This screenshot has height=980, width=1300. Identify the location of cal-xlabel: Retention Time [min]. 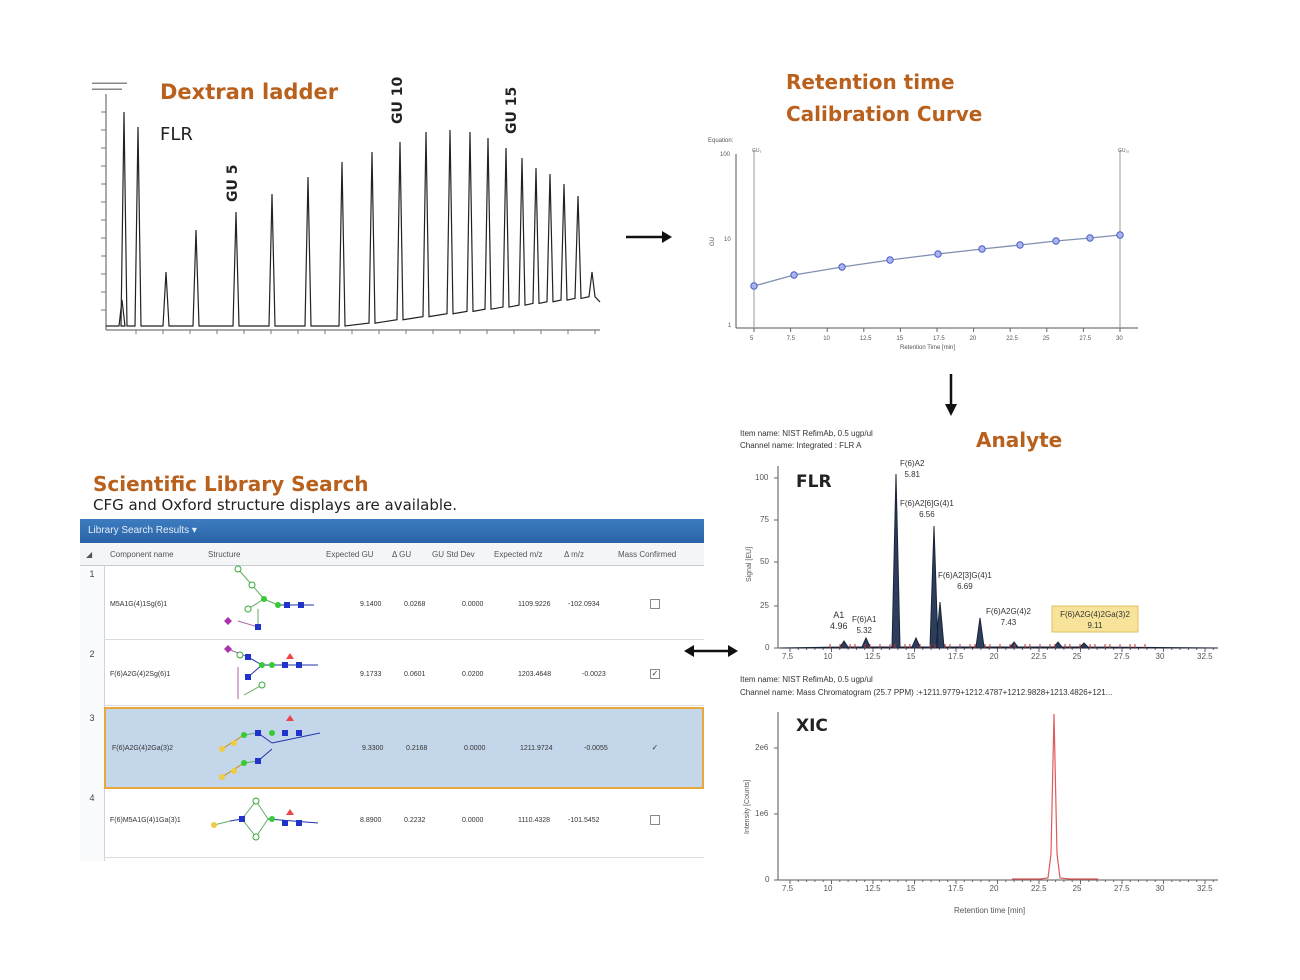
(928, 348).